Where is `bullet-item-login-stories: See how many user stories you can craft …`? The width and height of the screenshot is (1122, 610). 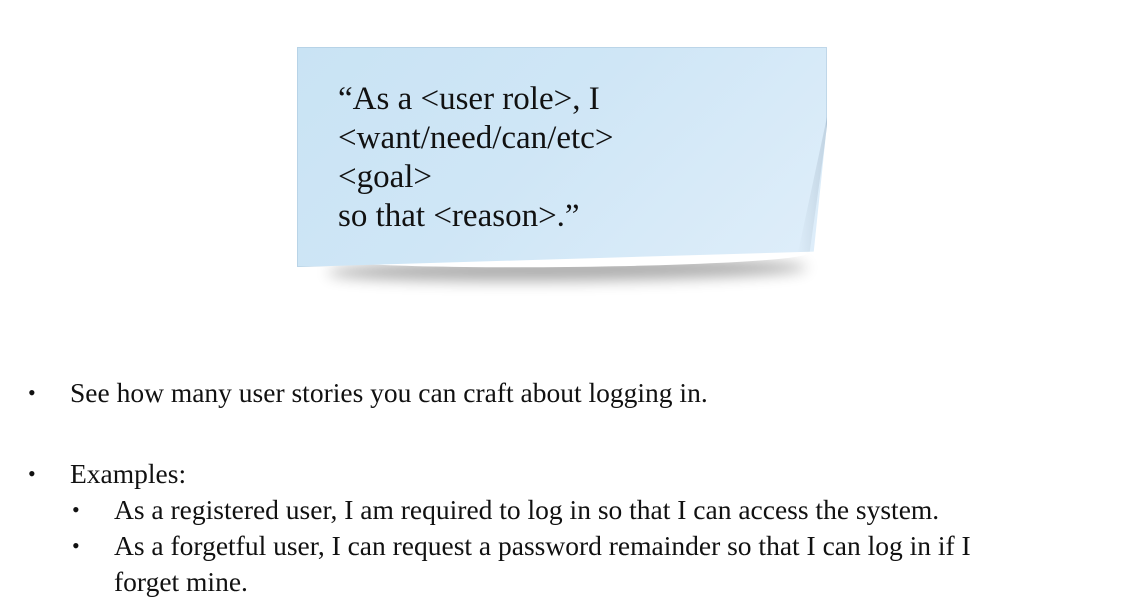
bullet-item-login-stories: See how many user stories you can craft … is located at coordinates (389, 392).